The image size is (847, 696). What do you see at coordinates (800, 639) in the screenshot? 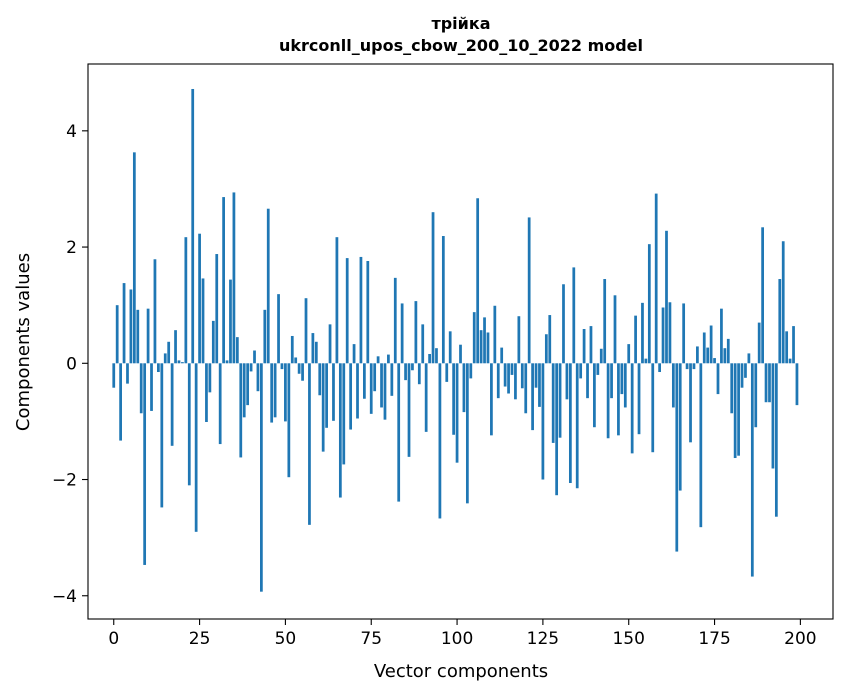
I see `x-tick-label: 200` at bounding box center [800, 639].